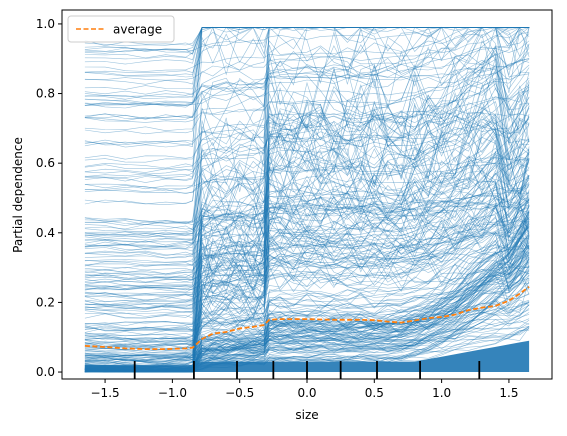 The height and width of the screenshot is (436, 567). Describe the element at coordinates (45, 233) in the screenshot. I see `y-tick-label: 0.4` at that location.